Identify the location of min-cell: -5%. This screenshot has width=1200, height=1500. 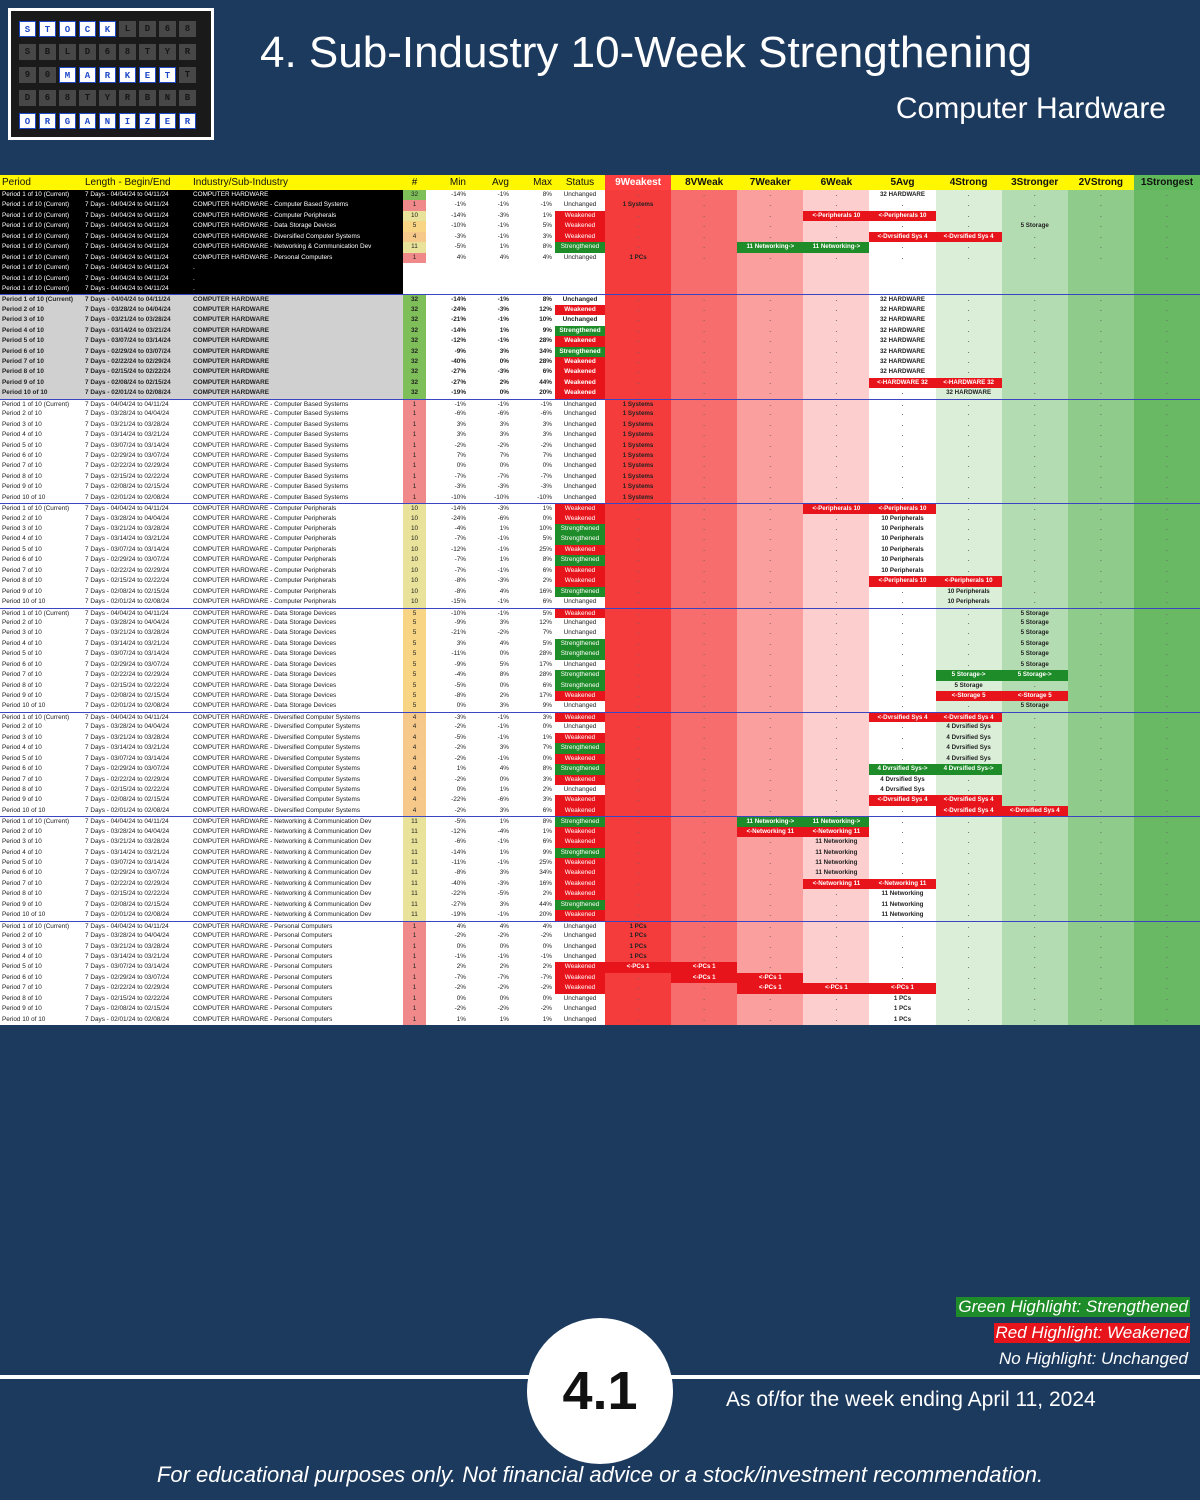
(460, 822).